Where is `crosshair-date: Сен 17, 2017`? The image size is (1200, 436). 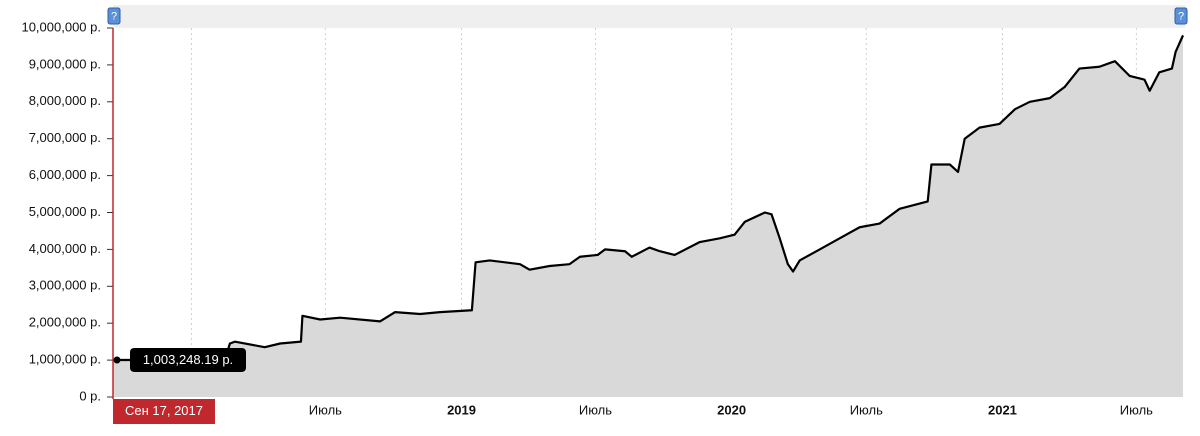 crosshair-date: Сен 17, 2017 is located at coordinates (164, 410).